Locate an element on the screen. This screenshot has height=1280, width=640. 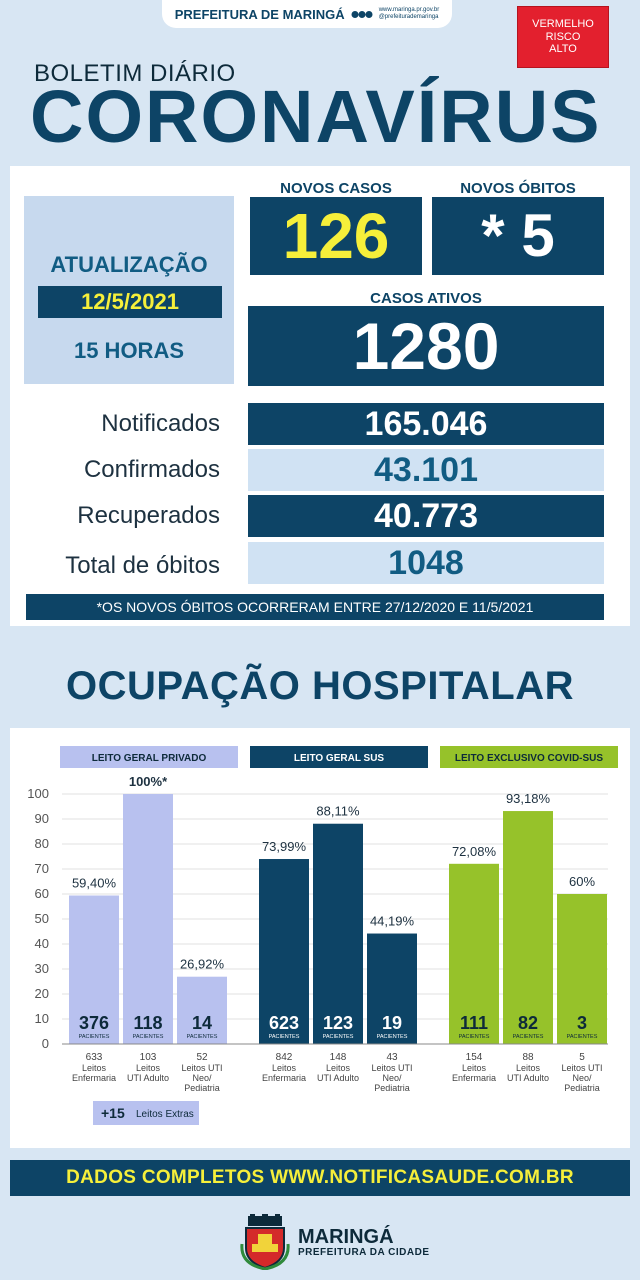
bar-patients: 376 is located at coordinates (94, 1023).